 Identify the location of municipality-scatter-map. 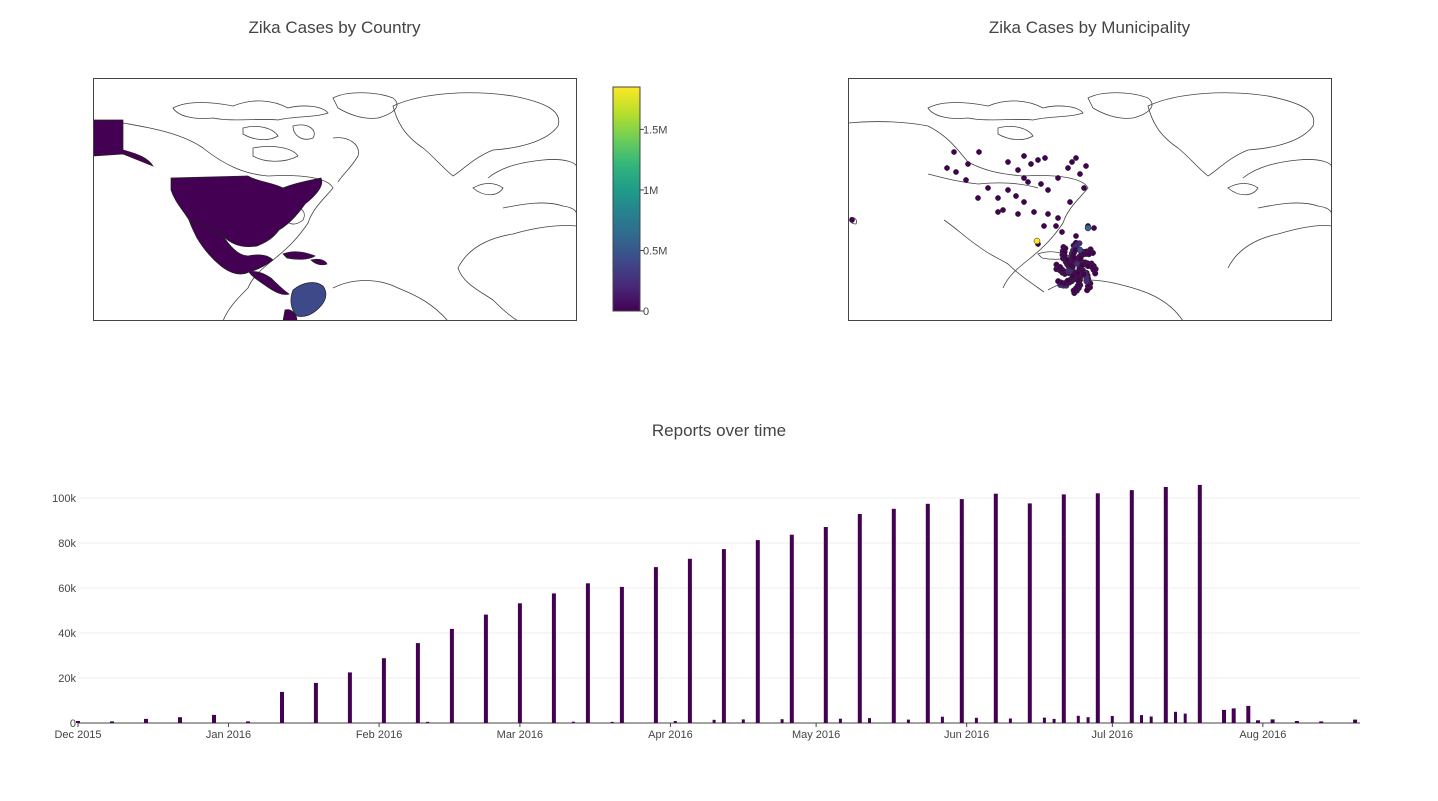
(1090, 199).